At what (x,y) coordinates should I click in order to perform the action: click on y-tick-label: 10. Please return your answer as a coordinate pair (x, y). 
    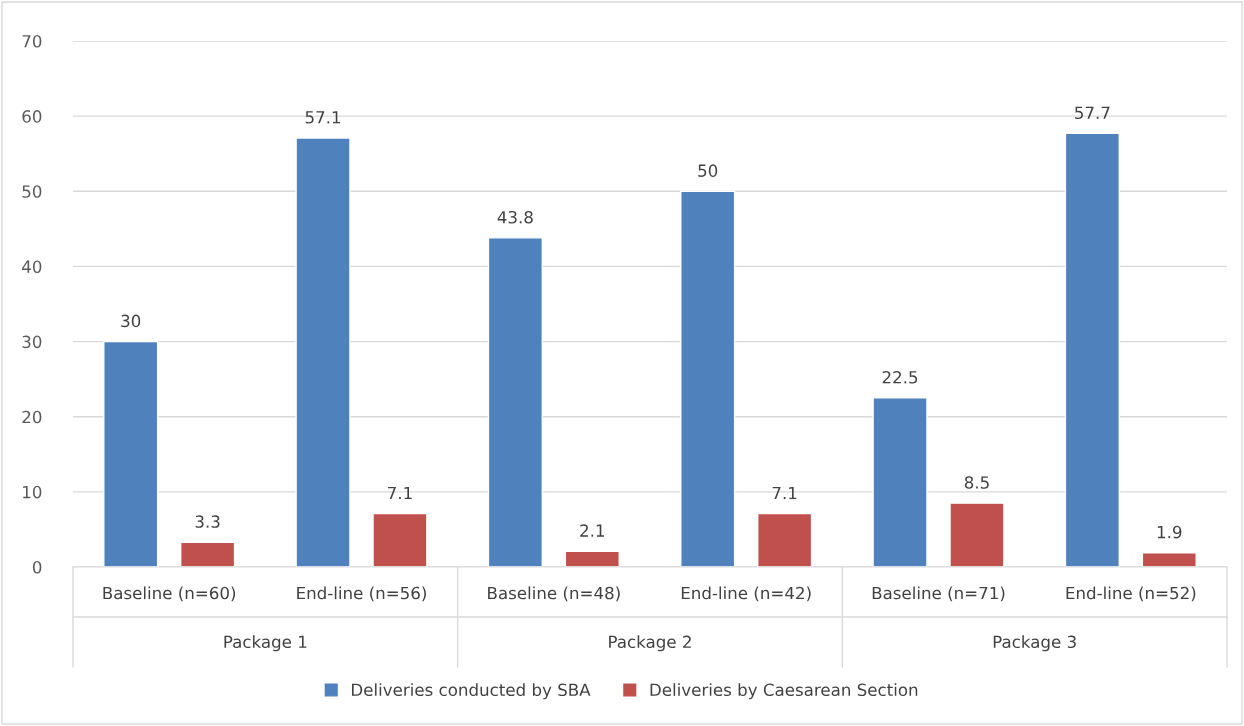
    Looking at the image, I should click on (32, 492).